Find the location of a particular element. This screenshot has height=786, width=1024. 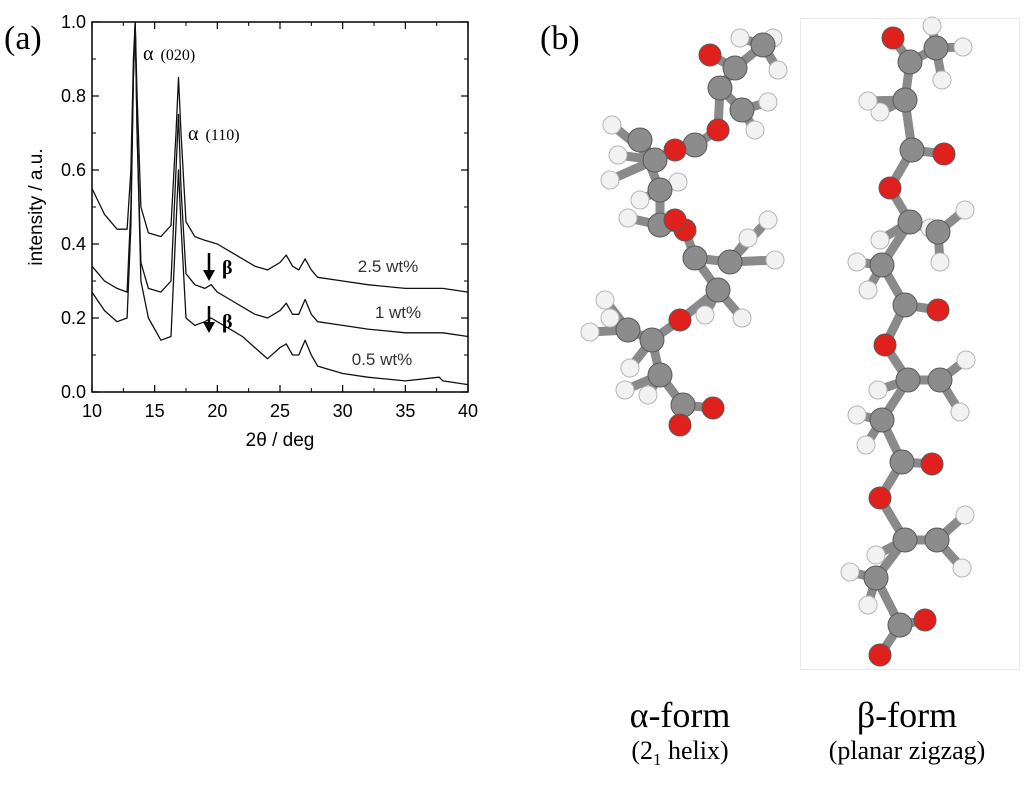

x-tick-label: 30 is located at coordinates (343, 411).